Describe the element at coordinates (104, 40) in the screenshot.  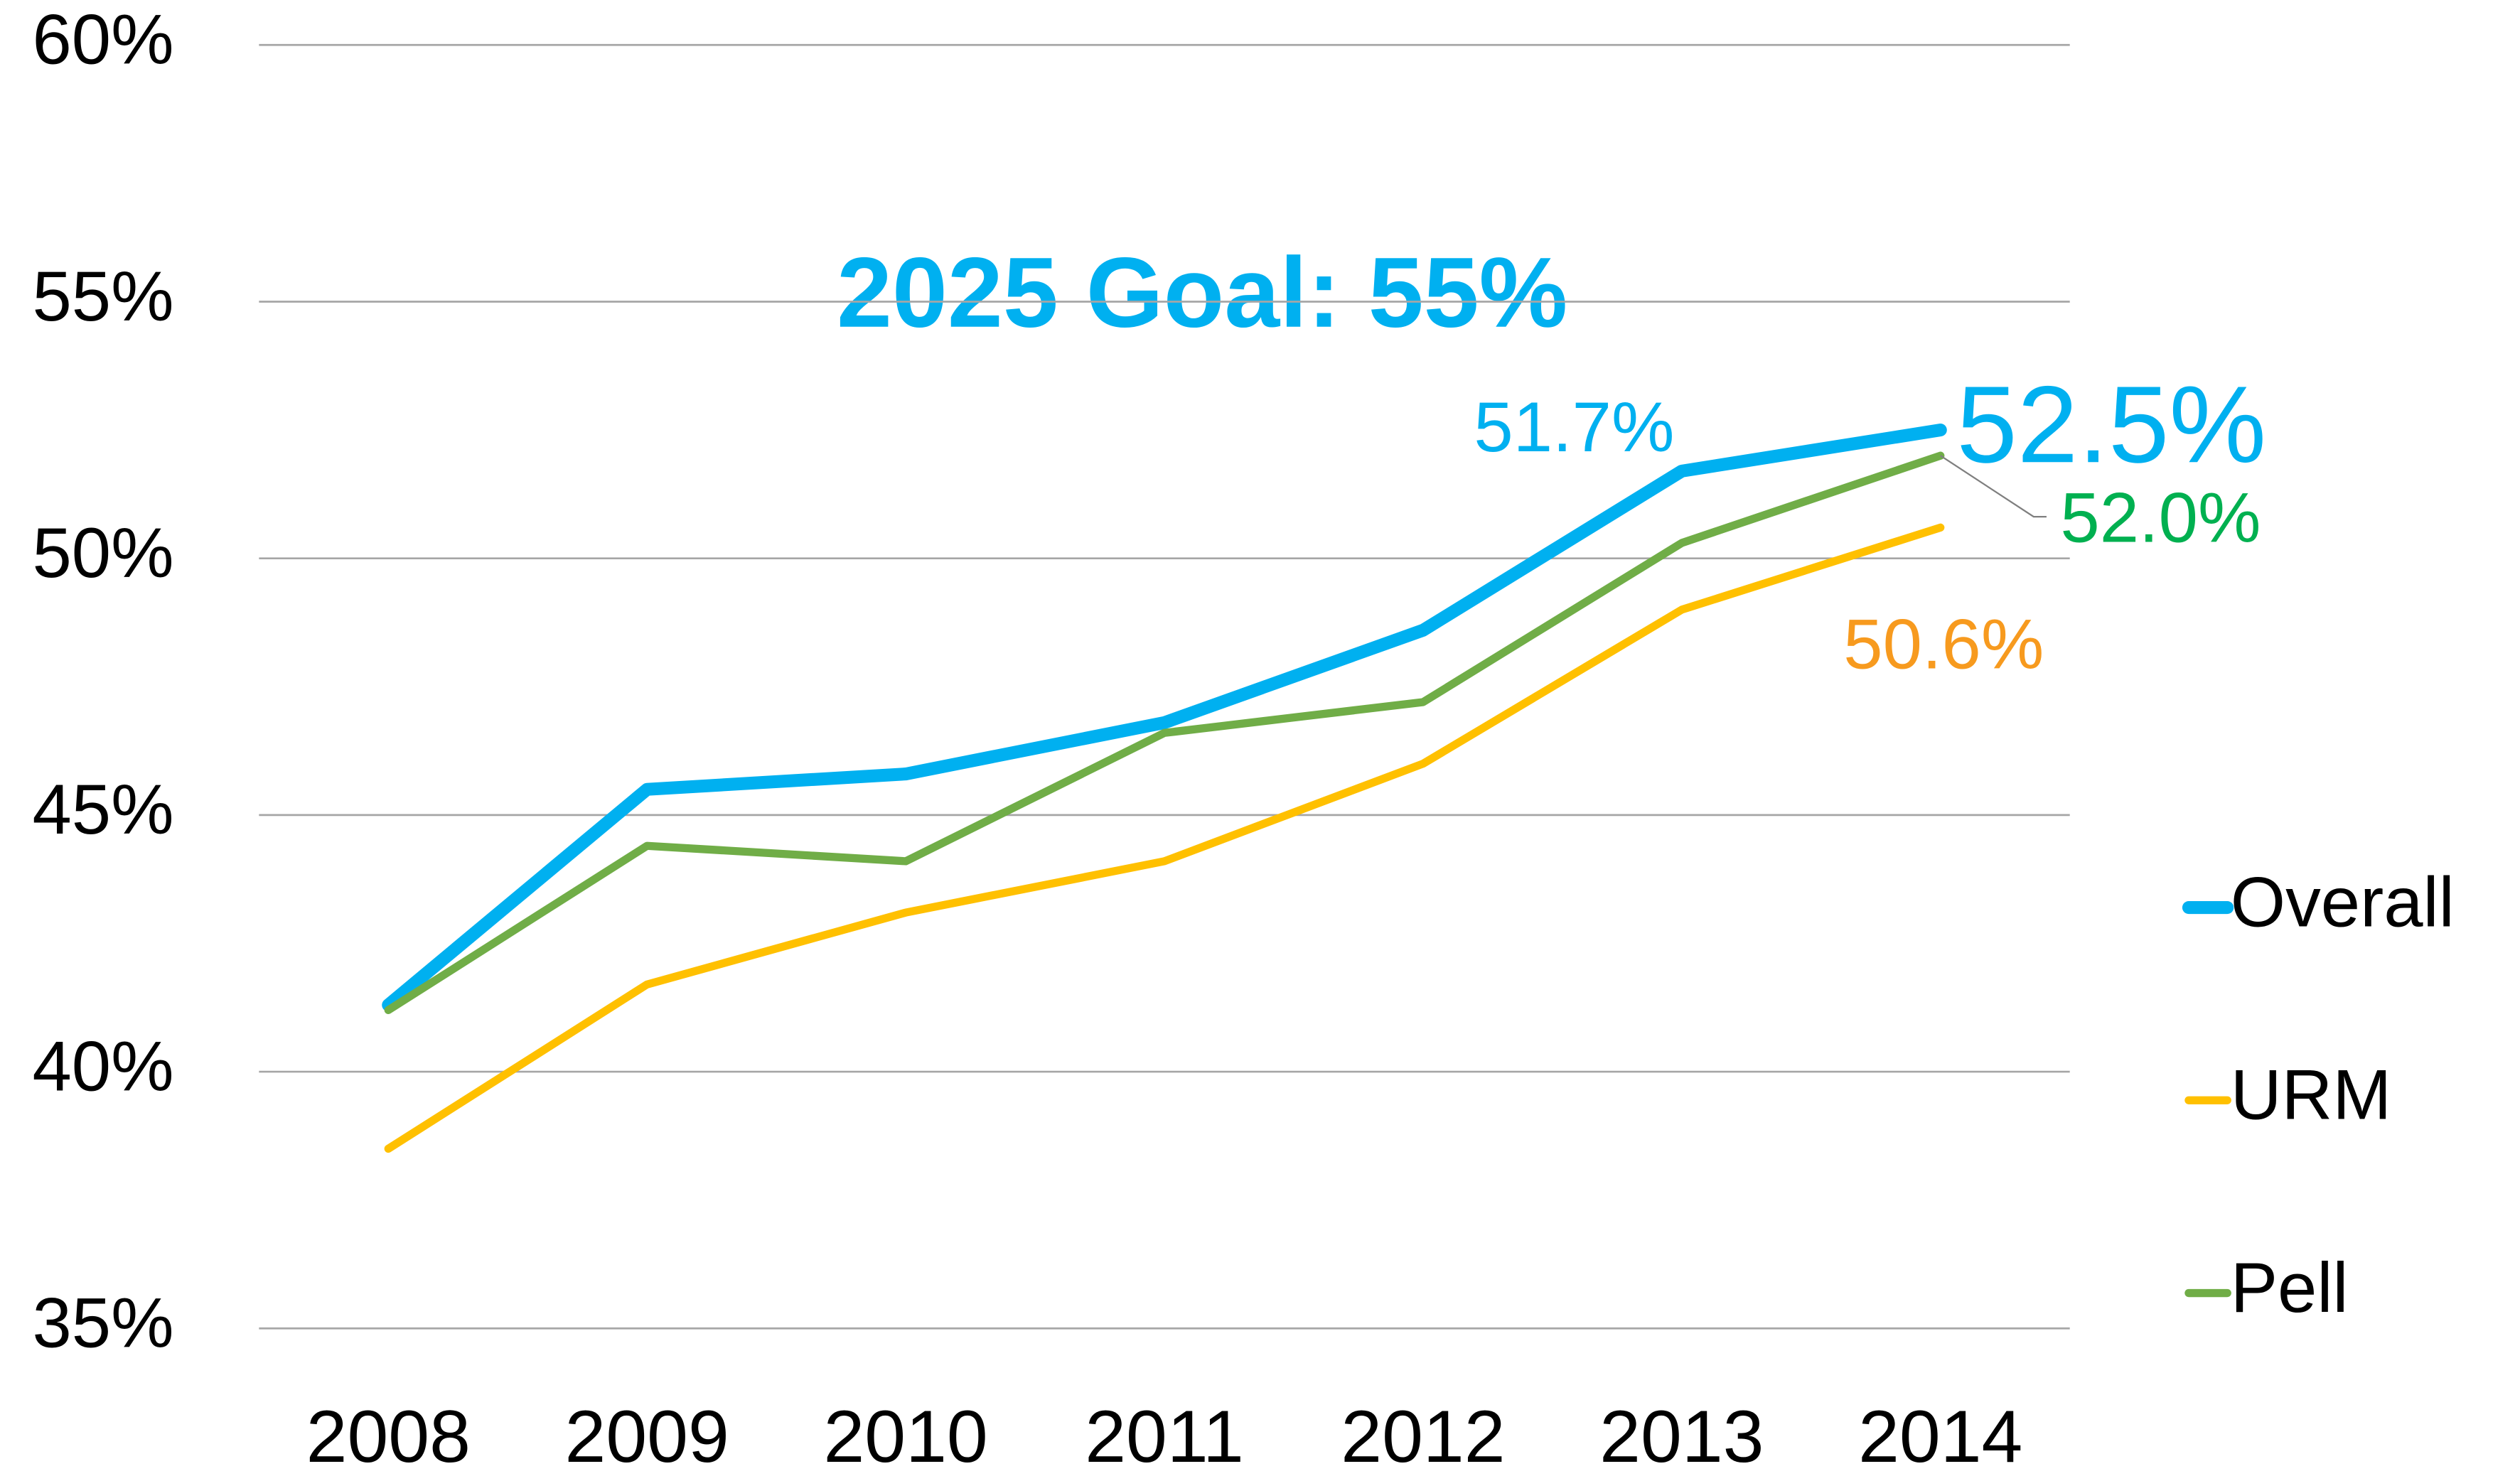
I see `y-tick-label: 60%` at that location.